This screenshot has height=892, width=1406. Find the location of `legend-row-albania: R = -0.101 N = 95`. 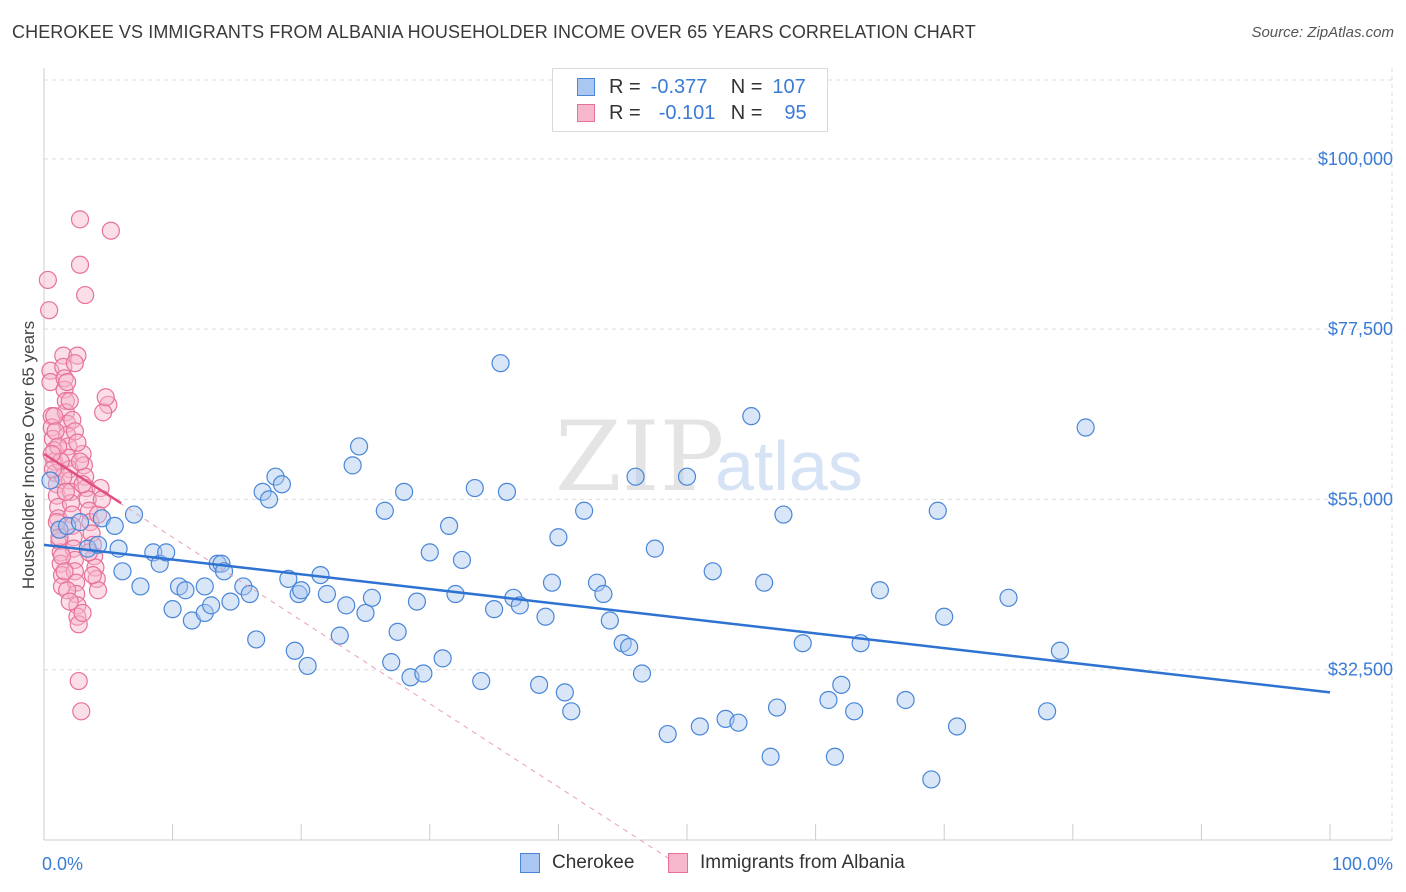

legend-row-albania: R = -0.101 N = 95 is located at coordinates (692, 113).